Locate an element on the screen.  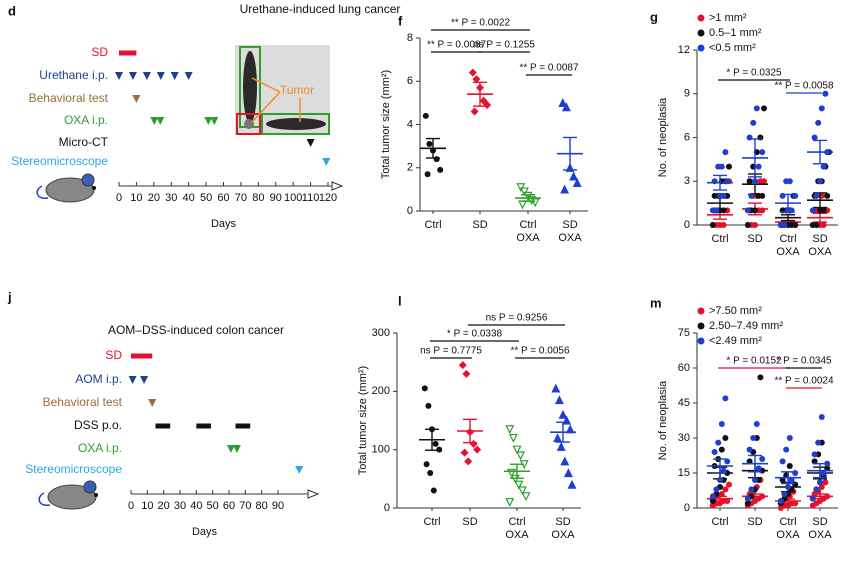
row-label: SD is located at coordinates (113, 355).